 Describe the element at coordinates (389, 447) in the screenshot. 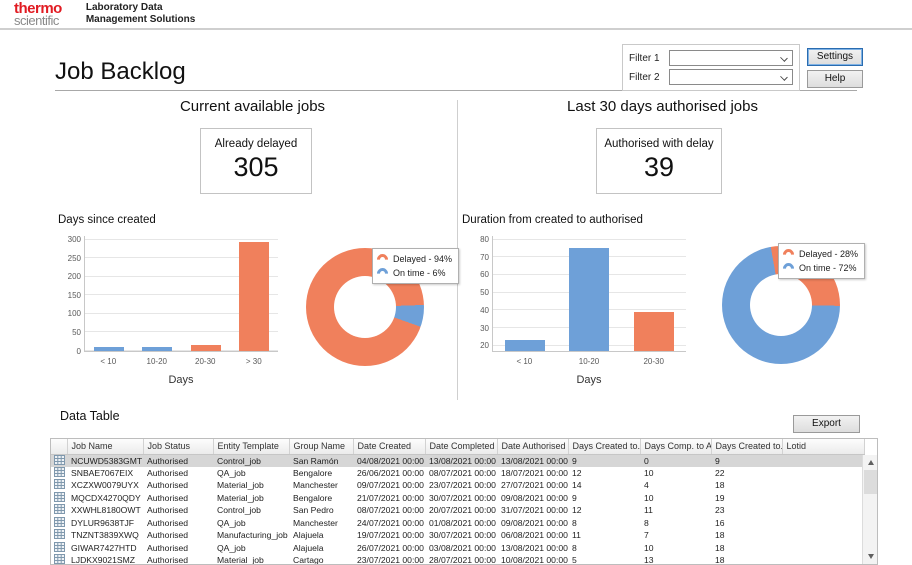

I see `column-header: Date Created` at that location.